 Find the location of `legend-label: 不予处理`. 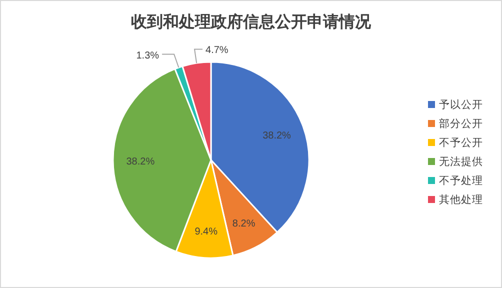

legend-label: 不予处理 is located at coordinates (461, 180).